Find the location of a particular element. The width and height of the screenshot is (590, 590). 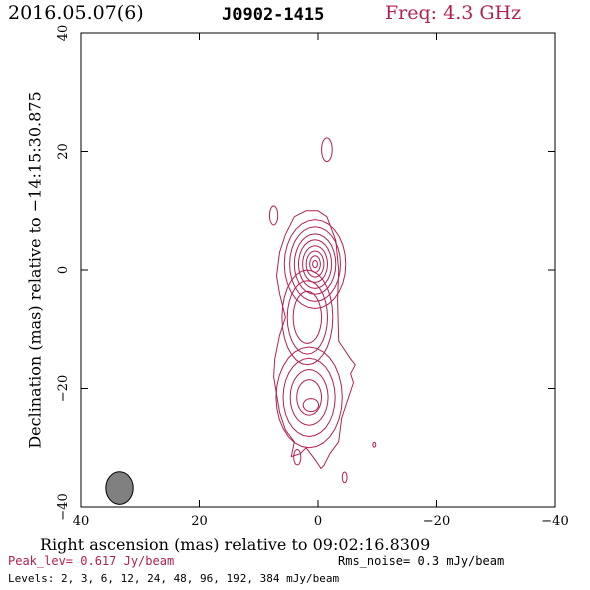

y-tick-label: 0 is located at coordinates (63, 270).